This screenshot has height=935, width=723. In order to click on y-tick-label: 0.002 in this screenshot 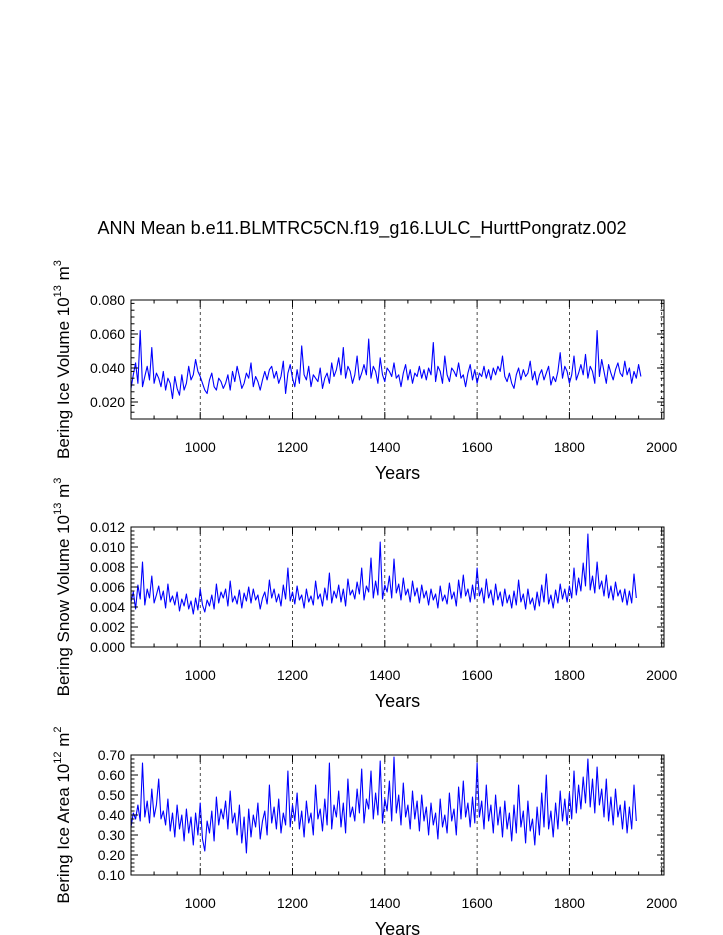, I will do `click(107, 627)`.